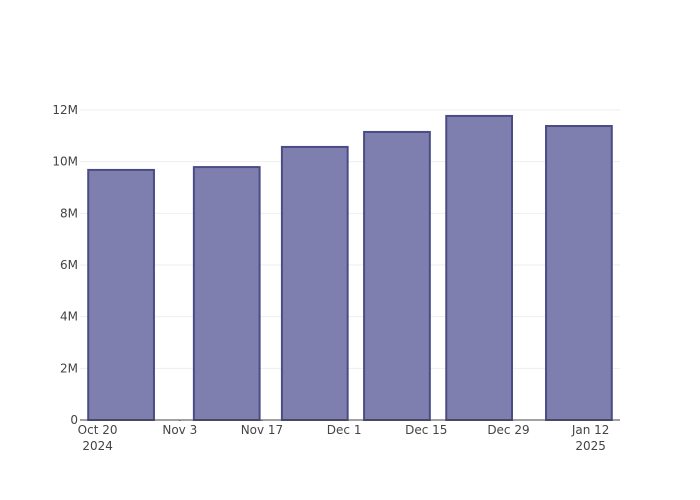  I want to click on x-tick-label: Dec 15, so click(426, 430).